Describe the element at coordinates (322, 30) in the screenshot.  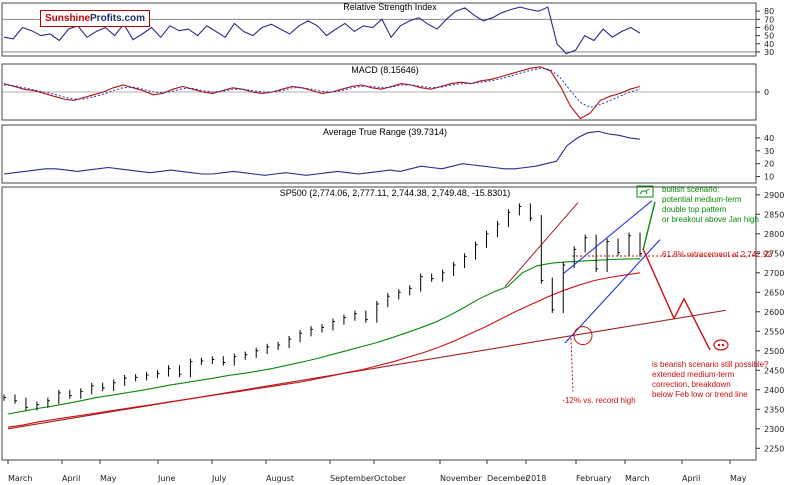
I see `rsi-series-line` at that location.